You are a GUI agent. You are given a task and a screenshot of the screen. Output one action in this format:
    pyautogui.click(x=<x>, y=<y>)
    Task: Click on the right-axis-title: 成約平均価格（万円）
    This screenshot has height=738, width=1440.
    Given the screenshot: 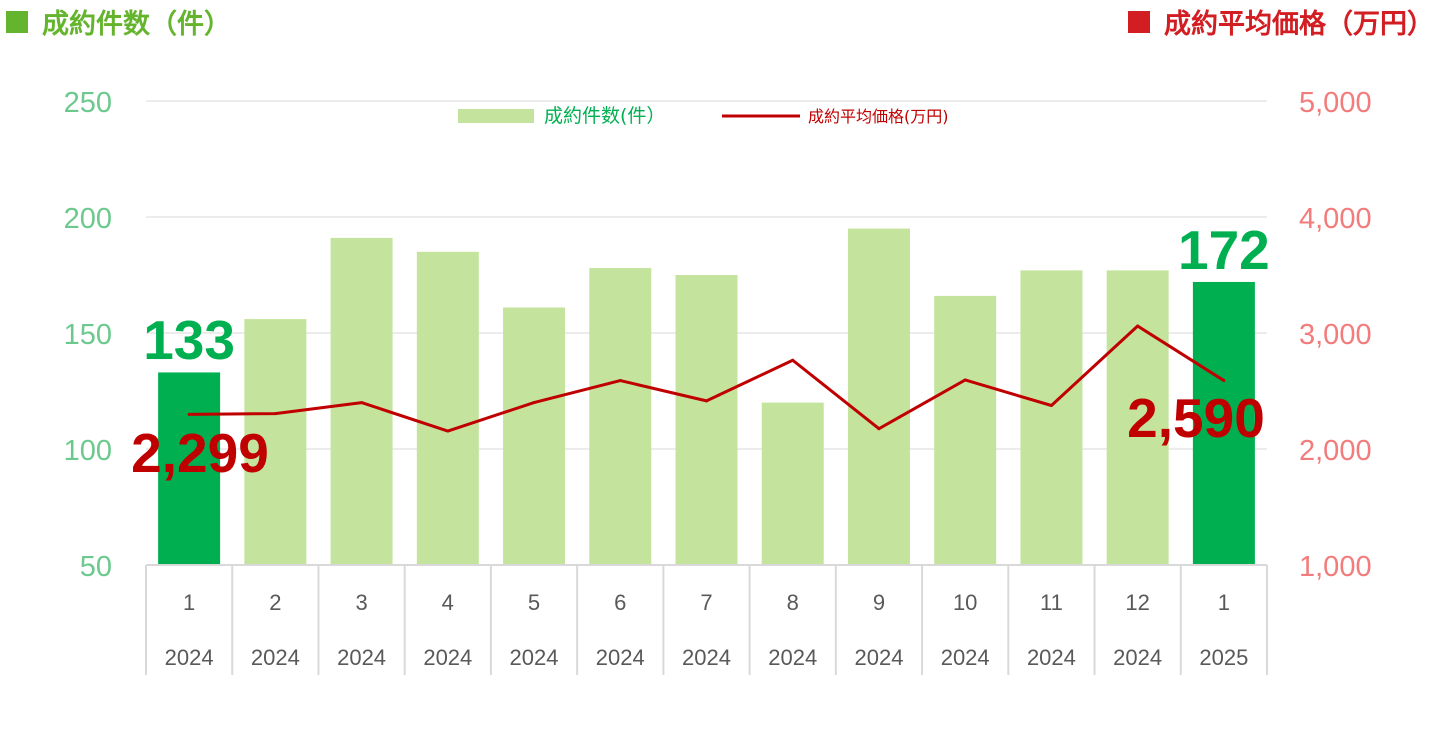 What is the action you would take?
    pyautogui.click(x=1281, y=21)
    